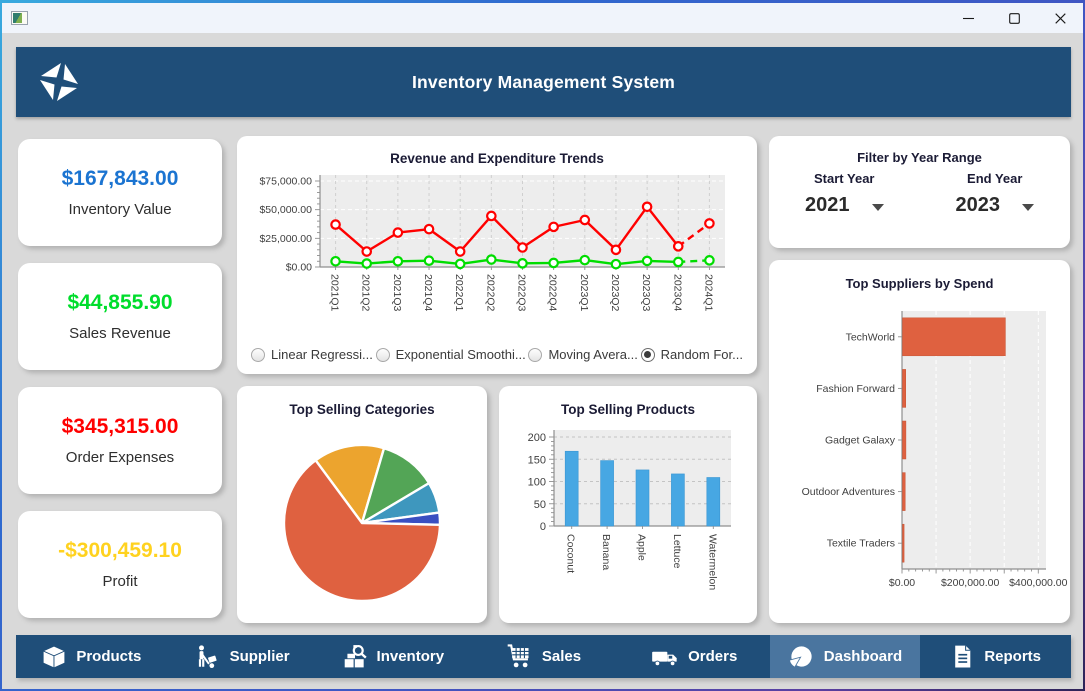 The image size is (1085, 691). What do you see at coordinates (844, 205) in the screenshot?
I see `start-year-dropdown: 2021` at bounding box center [844, 205].